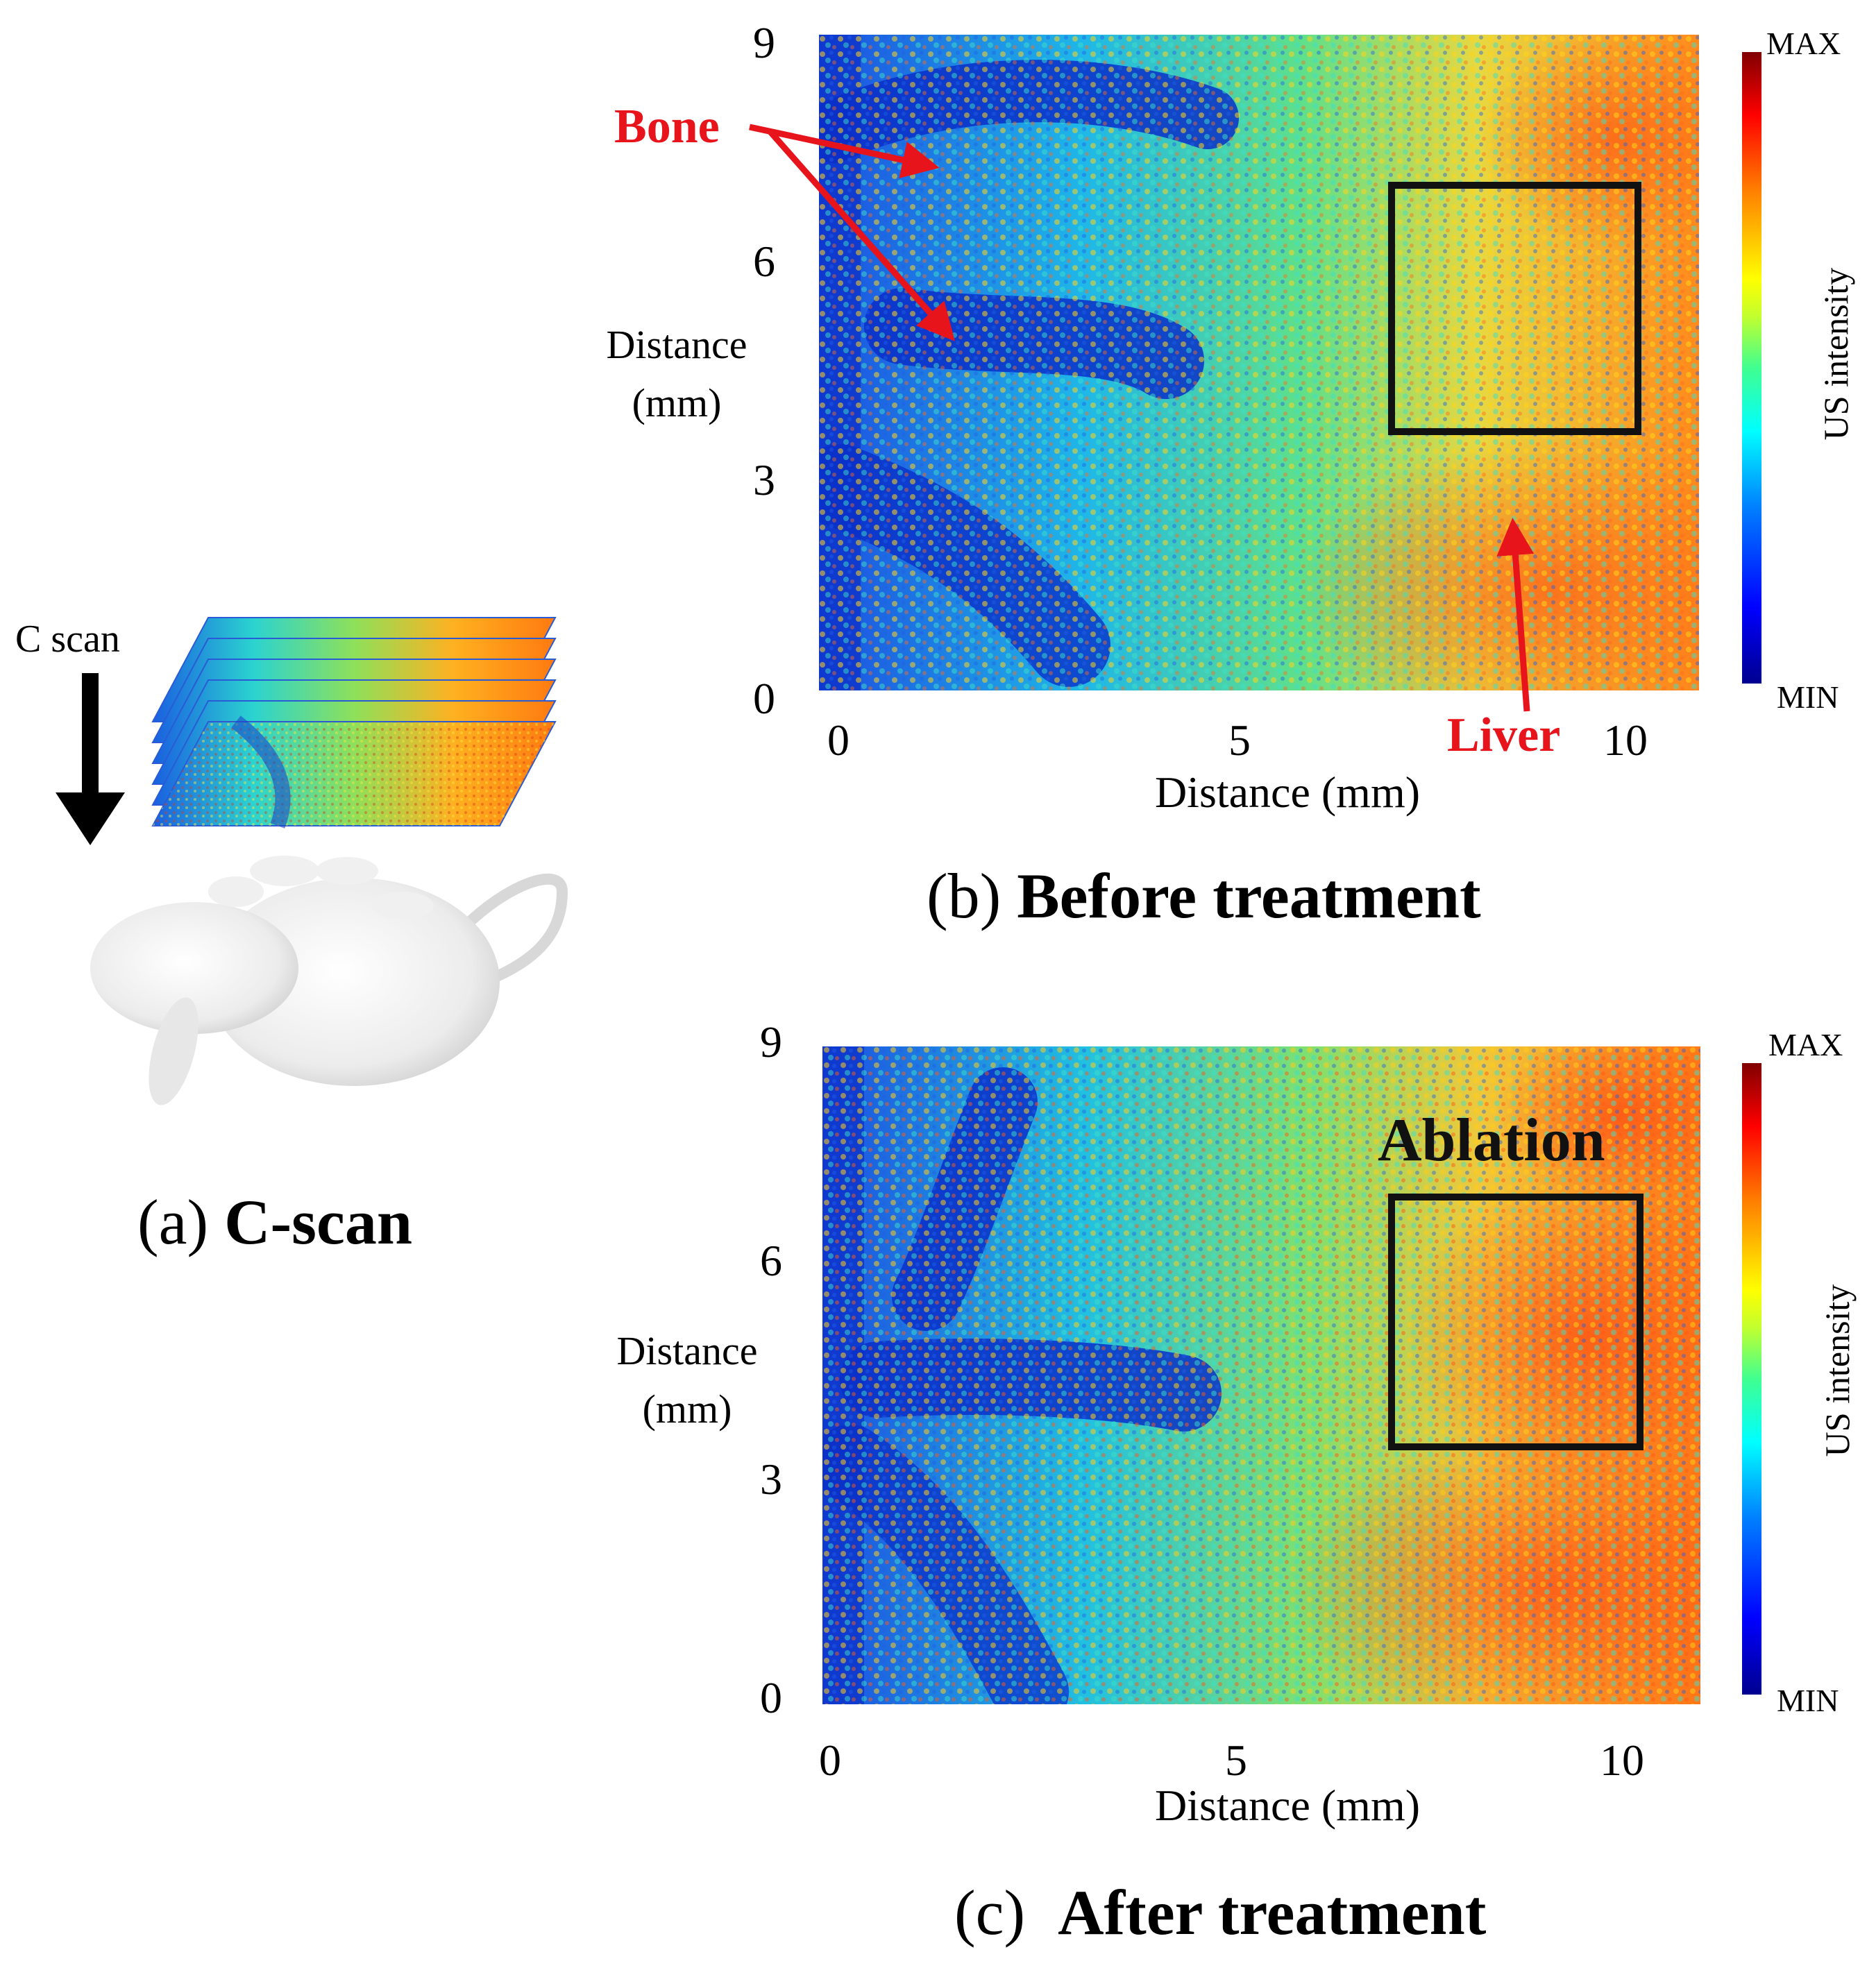  What do you see at coordinates (329, 980) in the screenshot?
I see `mouse-illustration` at bounding box center [329, 980].